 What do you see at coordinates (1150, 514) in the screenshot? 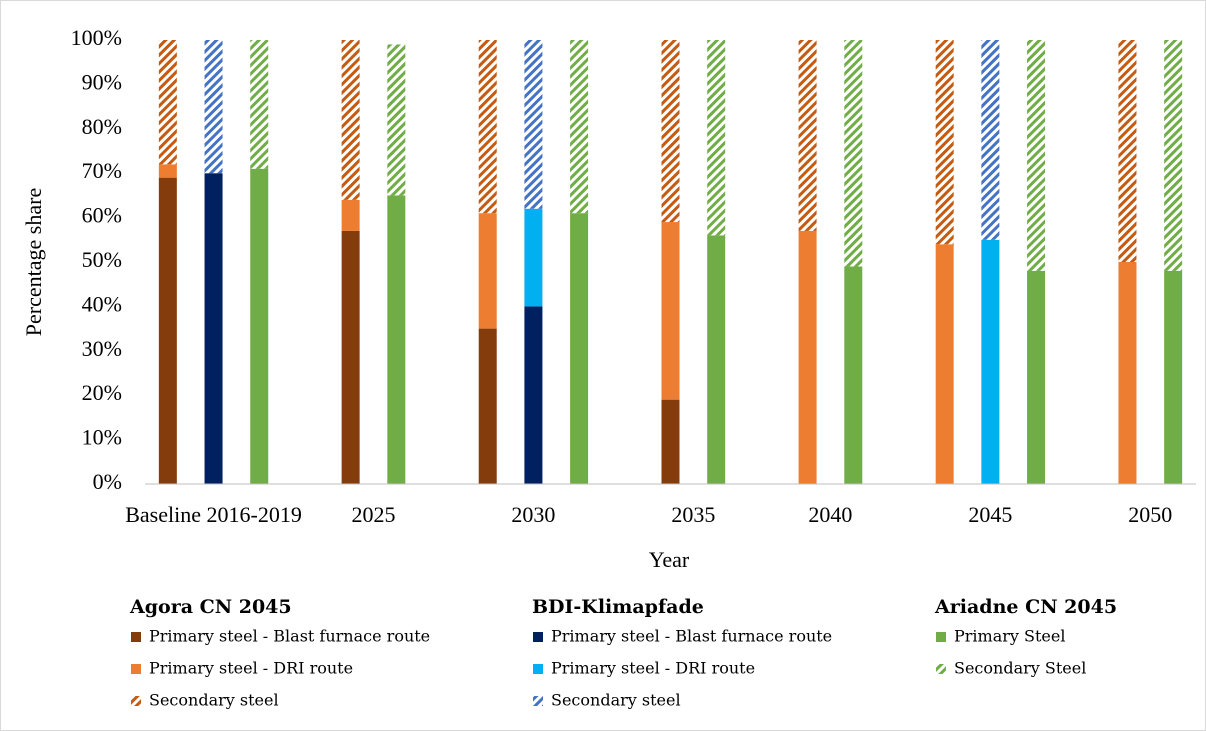
I see `x-tick-label: 2050` at bounding box center [1150, 514].